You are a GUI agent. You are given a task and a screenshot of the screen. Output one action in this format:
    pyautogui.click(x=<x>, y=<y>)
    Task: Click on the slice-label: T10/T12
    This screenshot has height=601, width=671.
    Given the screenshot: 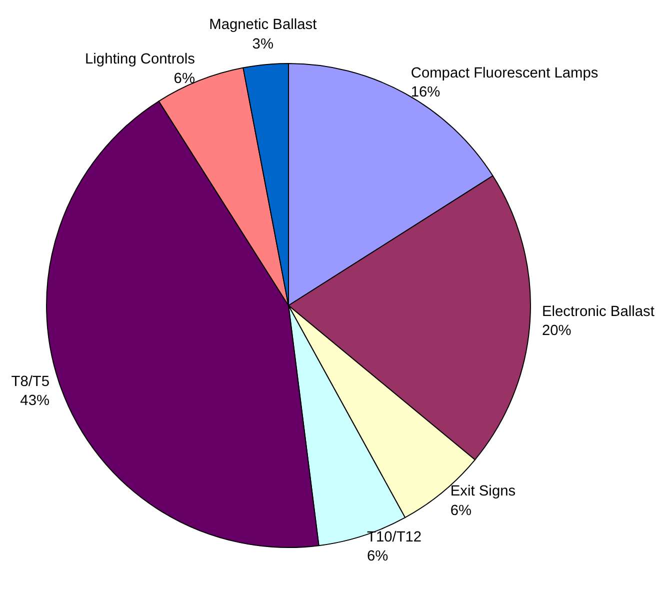 What is the action you would take?
    pyautogui.click(x=394, y=537)
    